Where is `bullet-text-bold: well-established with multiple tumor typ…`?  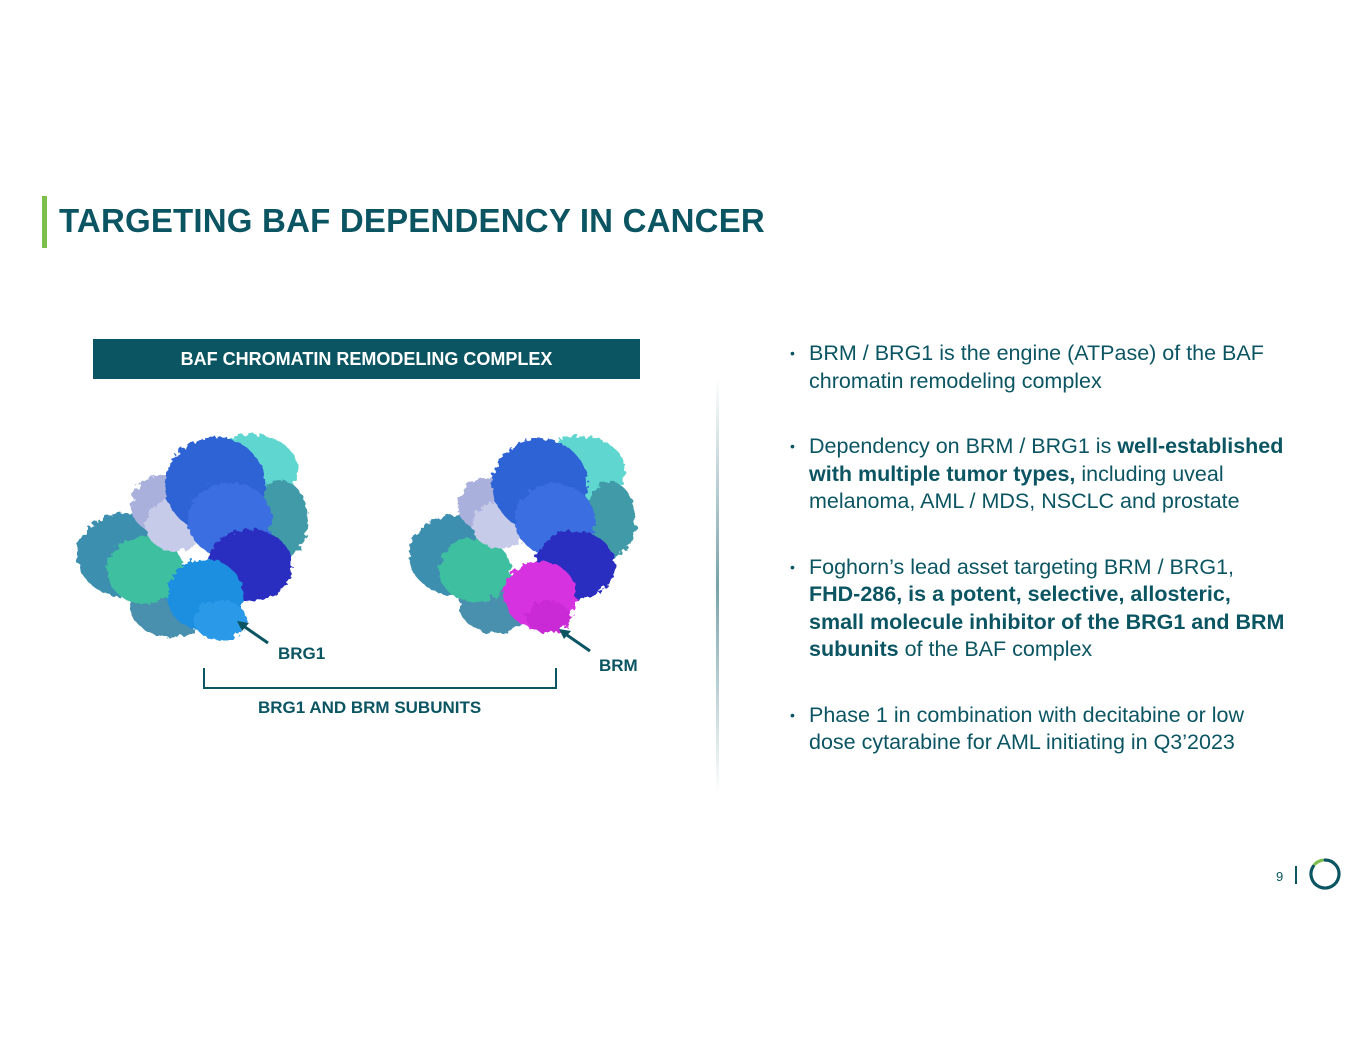
bullet-text-bold: well-established with multiple tumor typ… is located at coordinates (1046, 460).